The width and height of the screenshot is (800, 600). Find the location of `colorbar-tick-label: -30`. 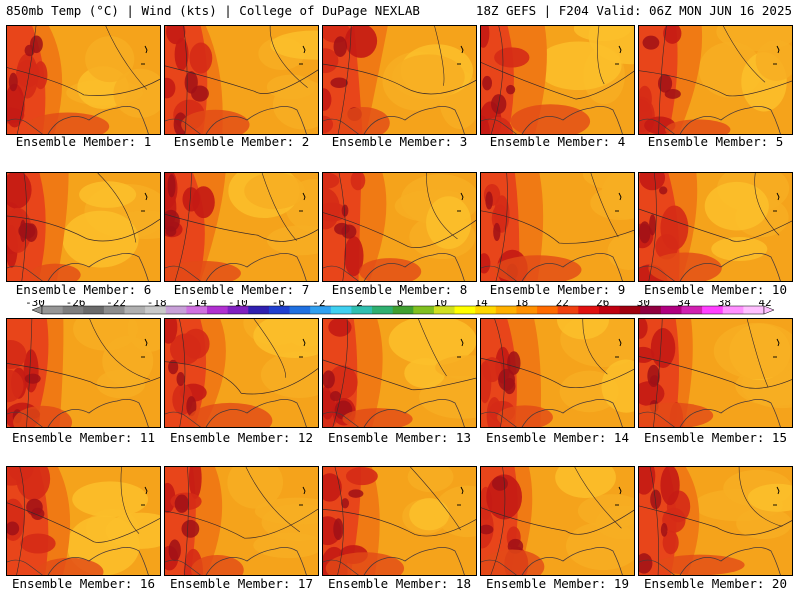

colorbar-tick-label: -30 is located at coordinates (35, 304).